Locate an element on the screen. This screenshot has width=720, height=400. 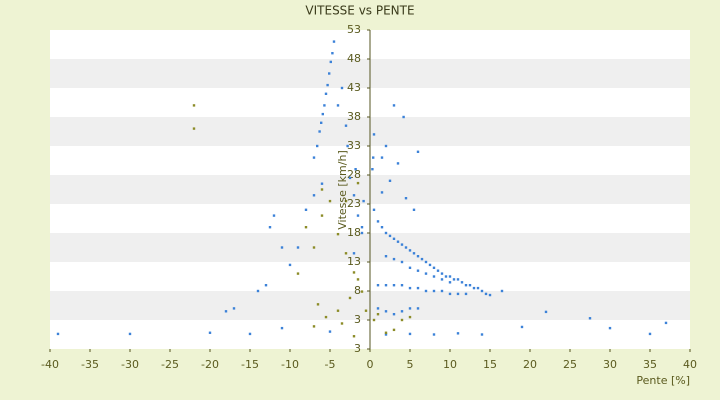
y-tick-label: 3 is located at coordinates (357, 319).